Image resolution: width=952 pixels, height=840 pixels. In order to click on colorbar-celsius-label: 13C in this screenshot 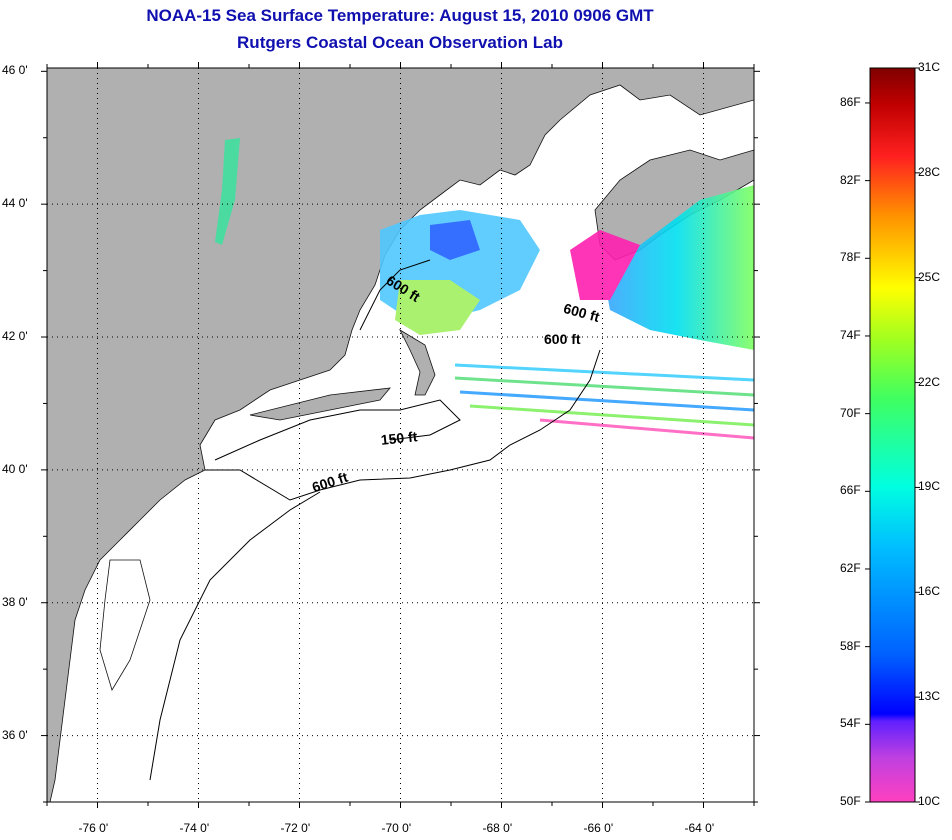, I will do `click(929, 696)`.